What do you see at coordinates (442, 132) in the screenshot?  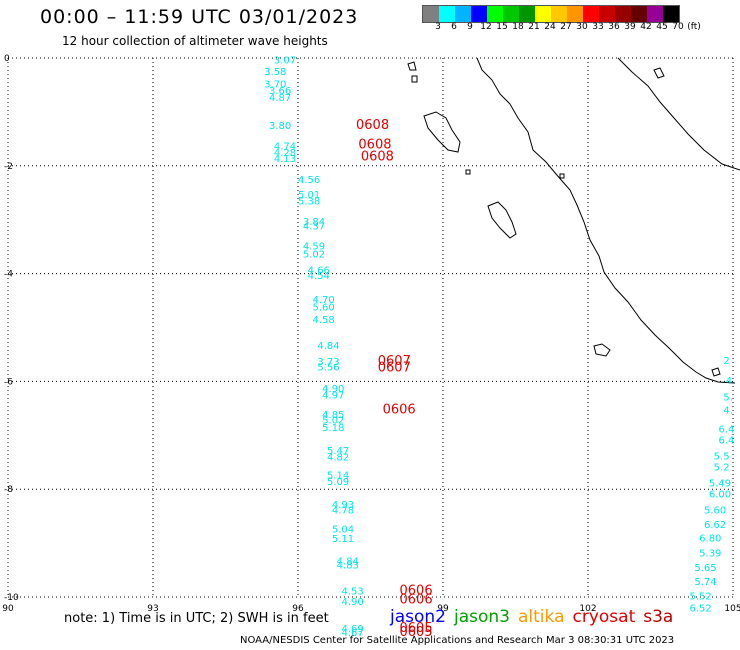 I see `simeulue-island` at bounding box center [442, 132].